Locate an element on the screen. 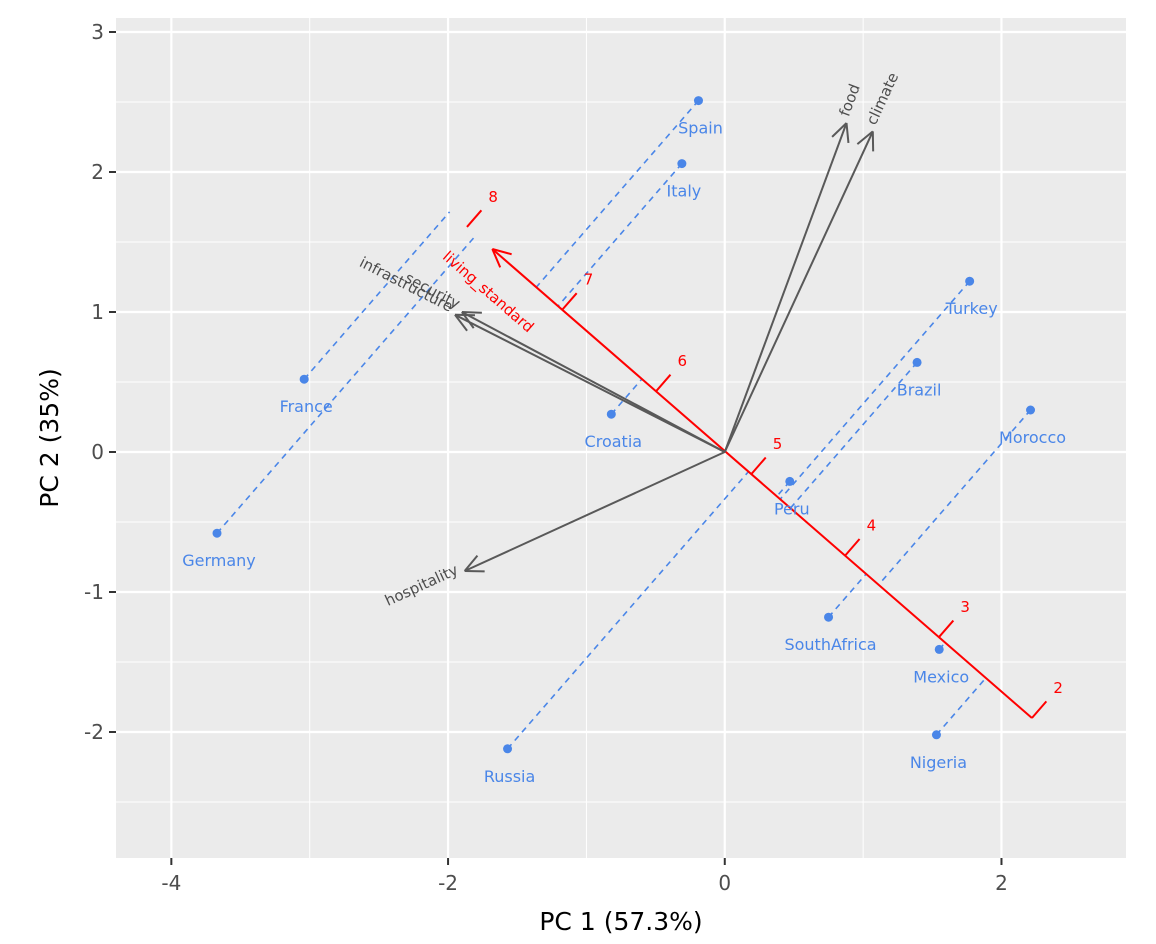  calibrated-axis-tick-label: 4 is located at coordinates (872, 525).